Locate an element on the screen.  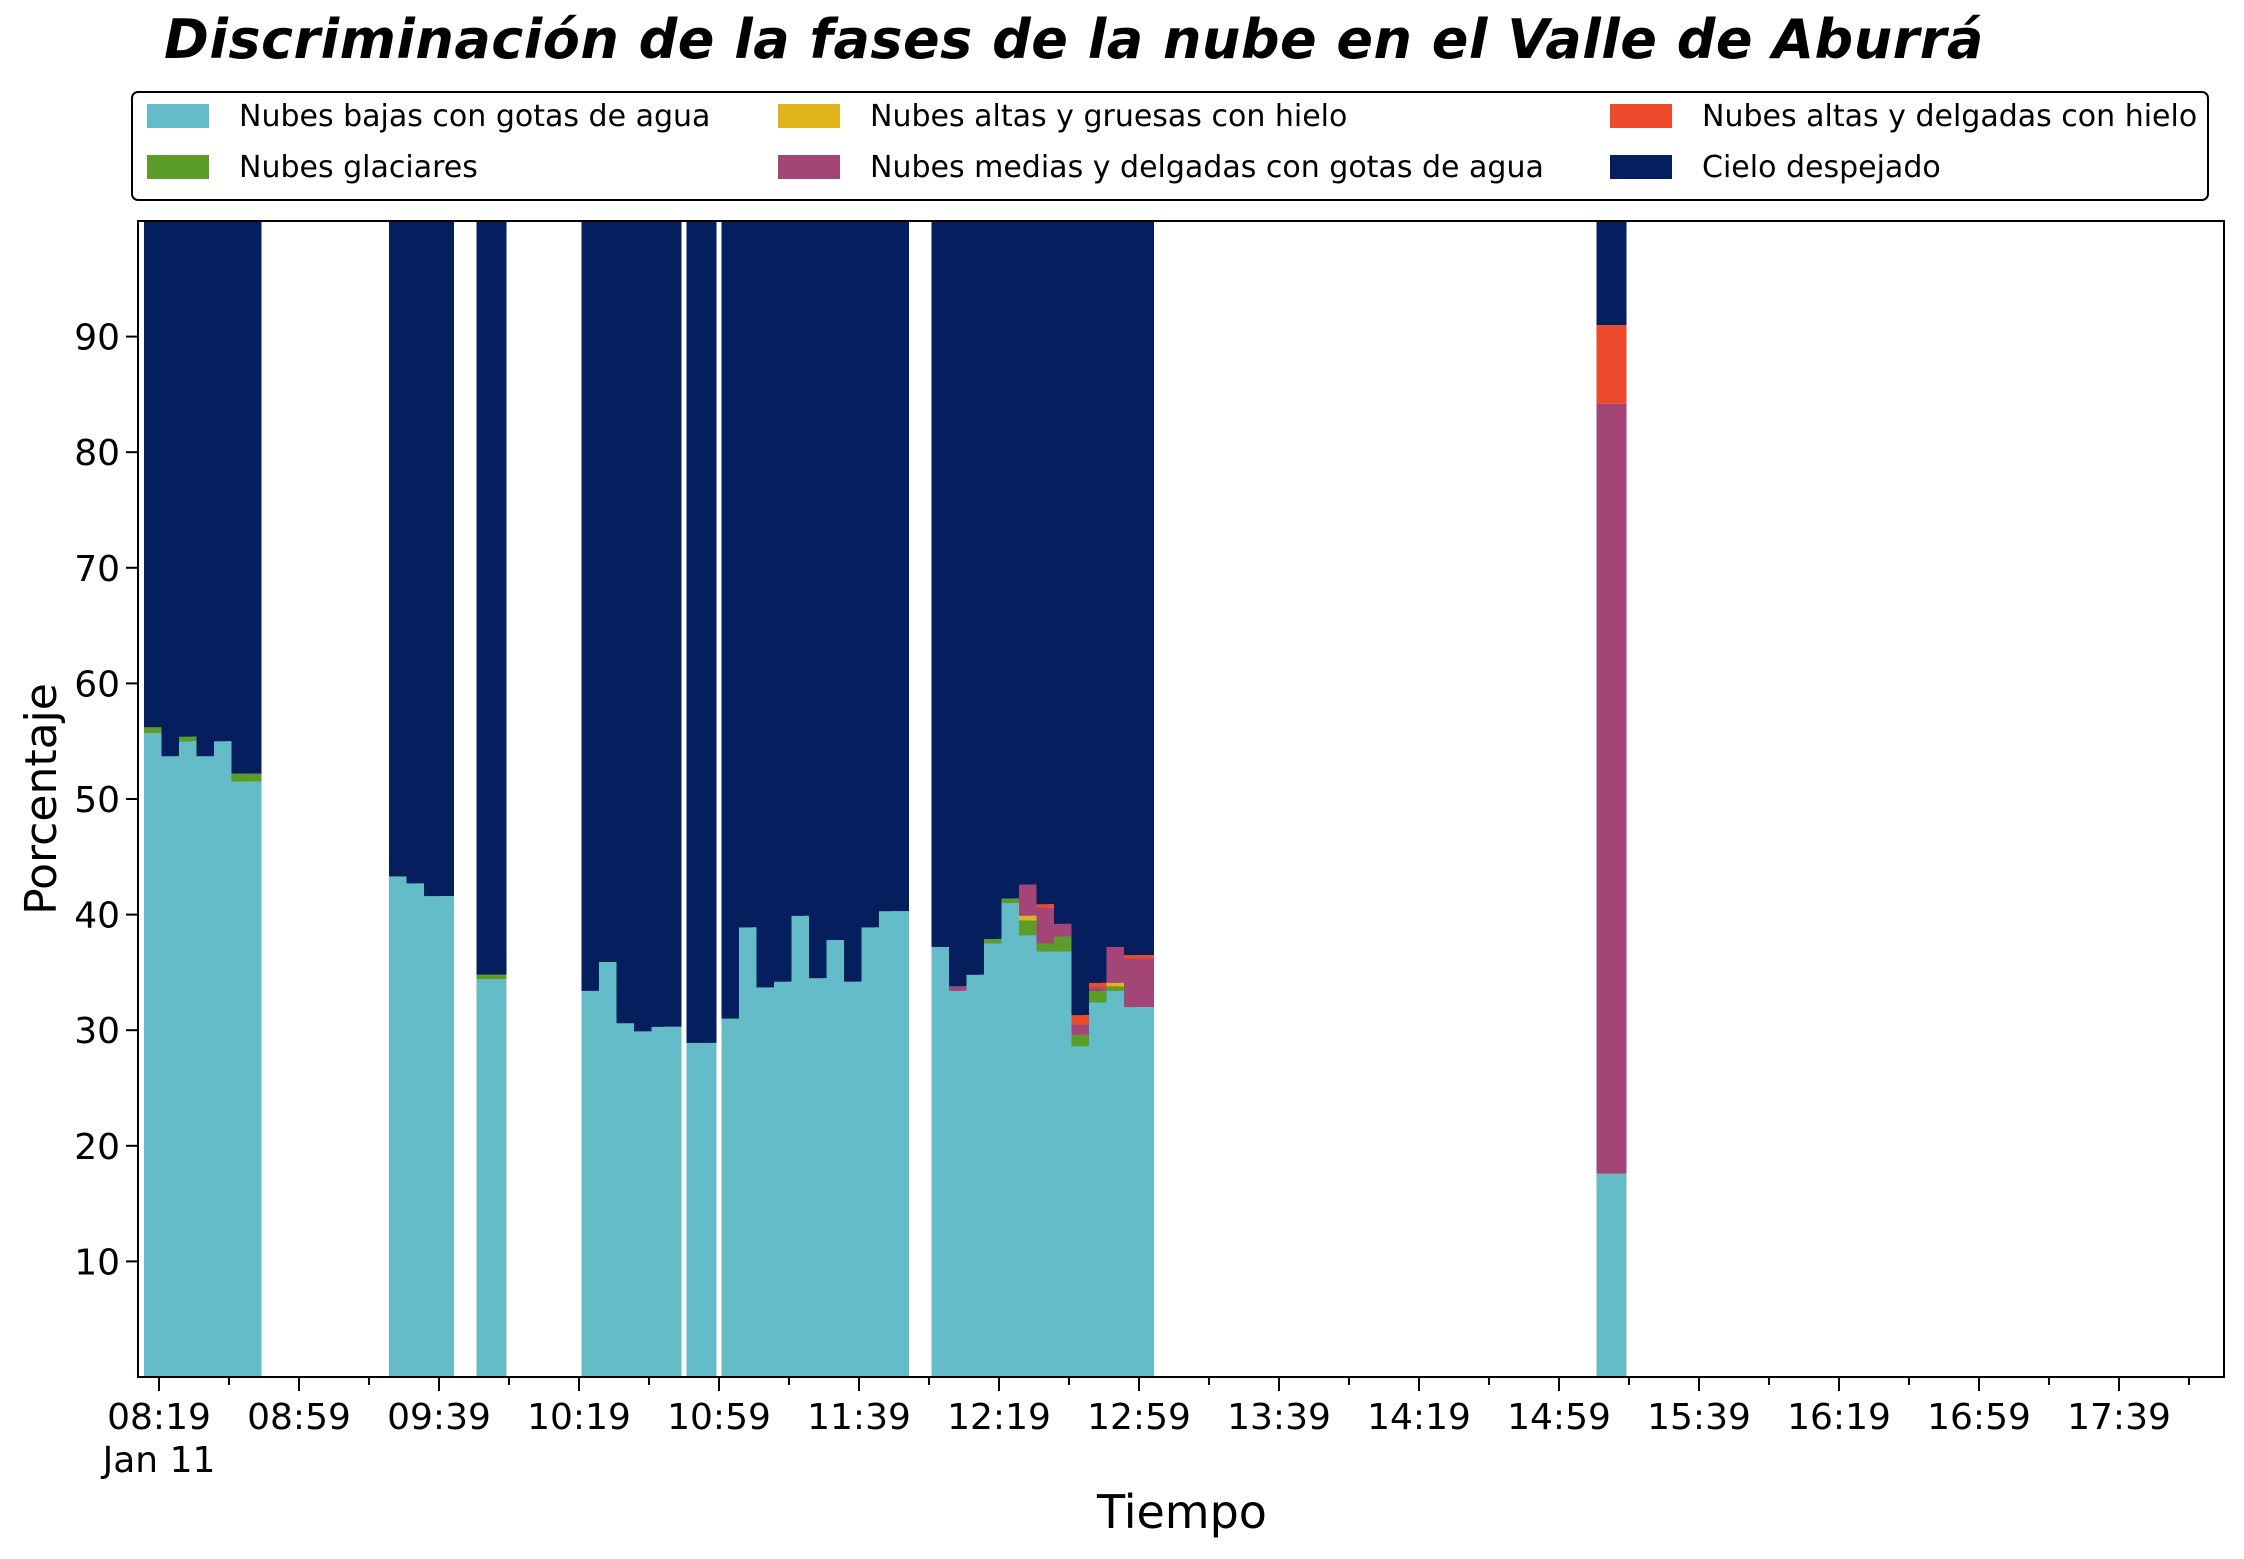
y-tick-label: 50 is located at coordinates (97, 800).